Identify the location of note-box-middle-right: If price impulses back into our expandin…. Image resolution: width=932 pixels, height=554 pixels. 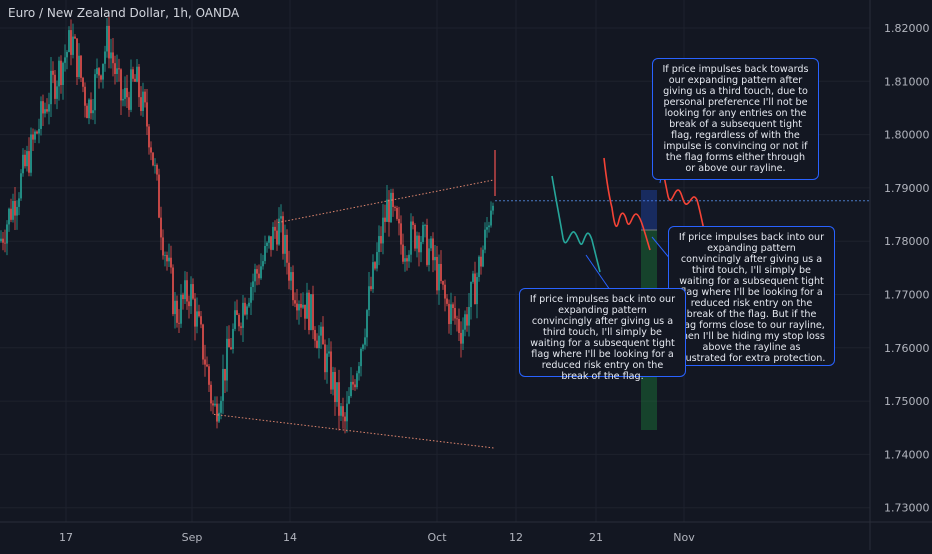
(751, 296).